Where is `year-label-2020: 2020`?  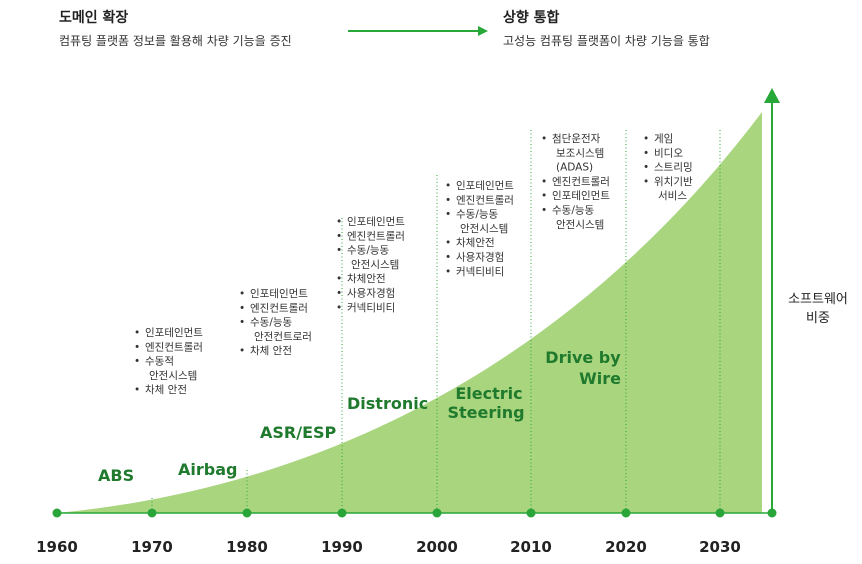
year-label-2020: 2020 is located at coordinates (626, 547).